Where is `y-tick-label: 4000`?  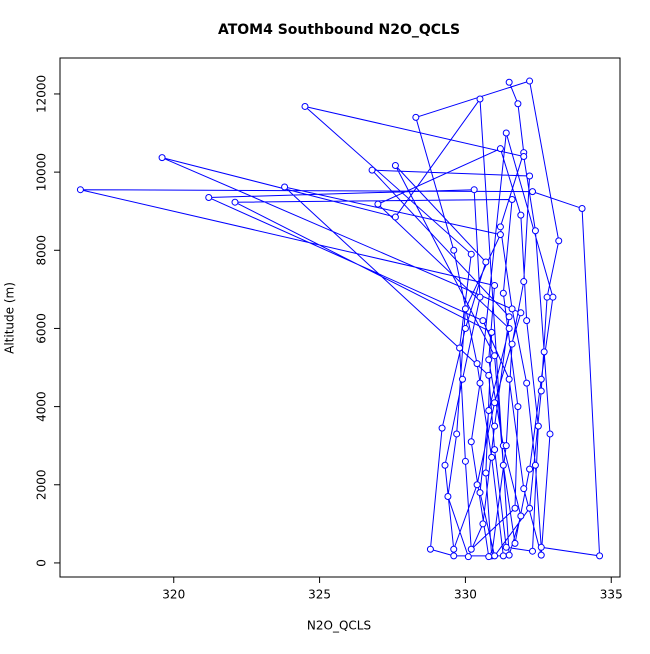
y-tick-label: 4000 is located at coordinates (42, 406).